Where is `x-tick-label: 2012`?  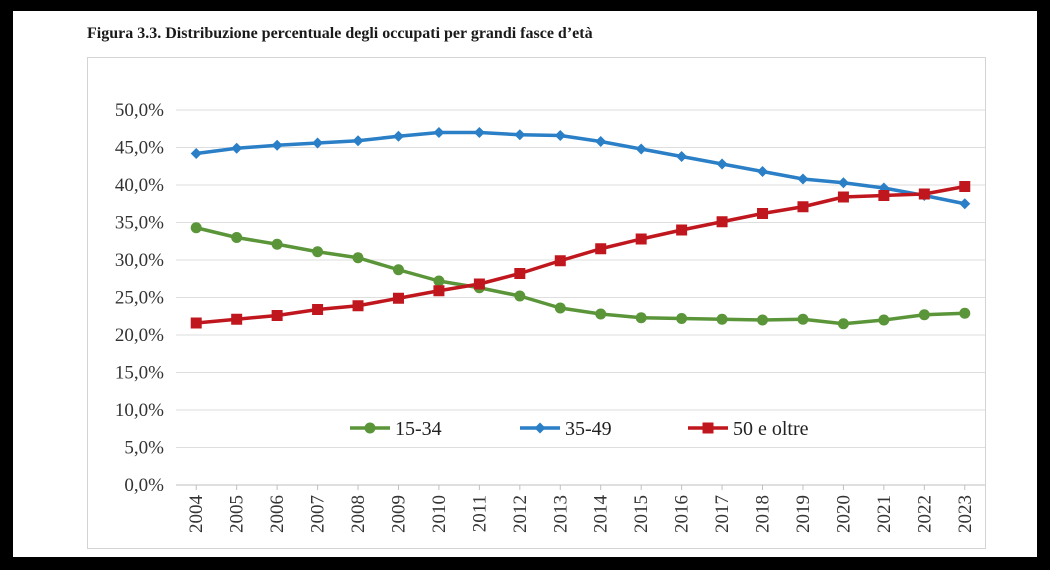
x-tick-label: 2012 is located at coordinates (520, 514).